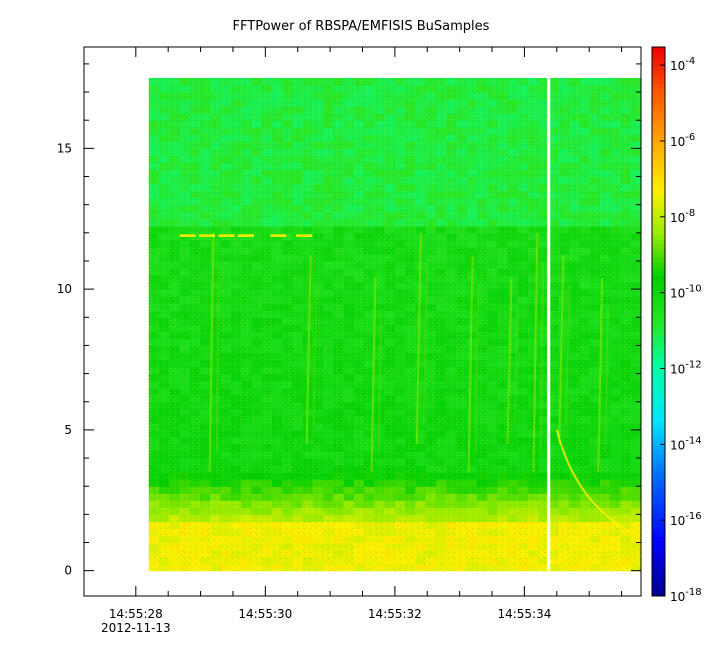  I want to click on y-tick-label: 10, so click(64, 289).